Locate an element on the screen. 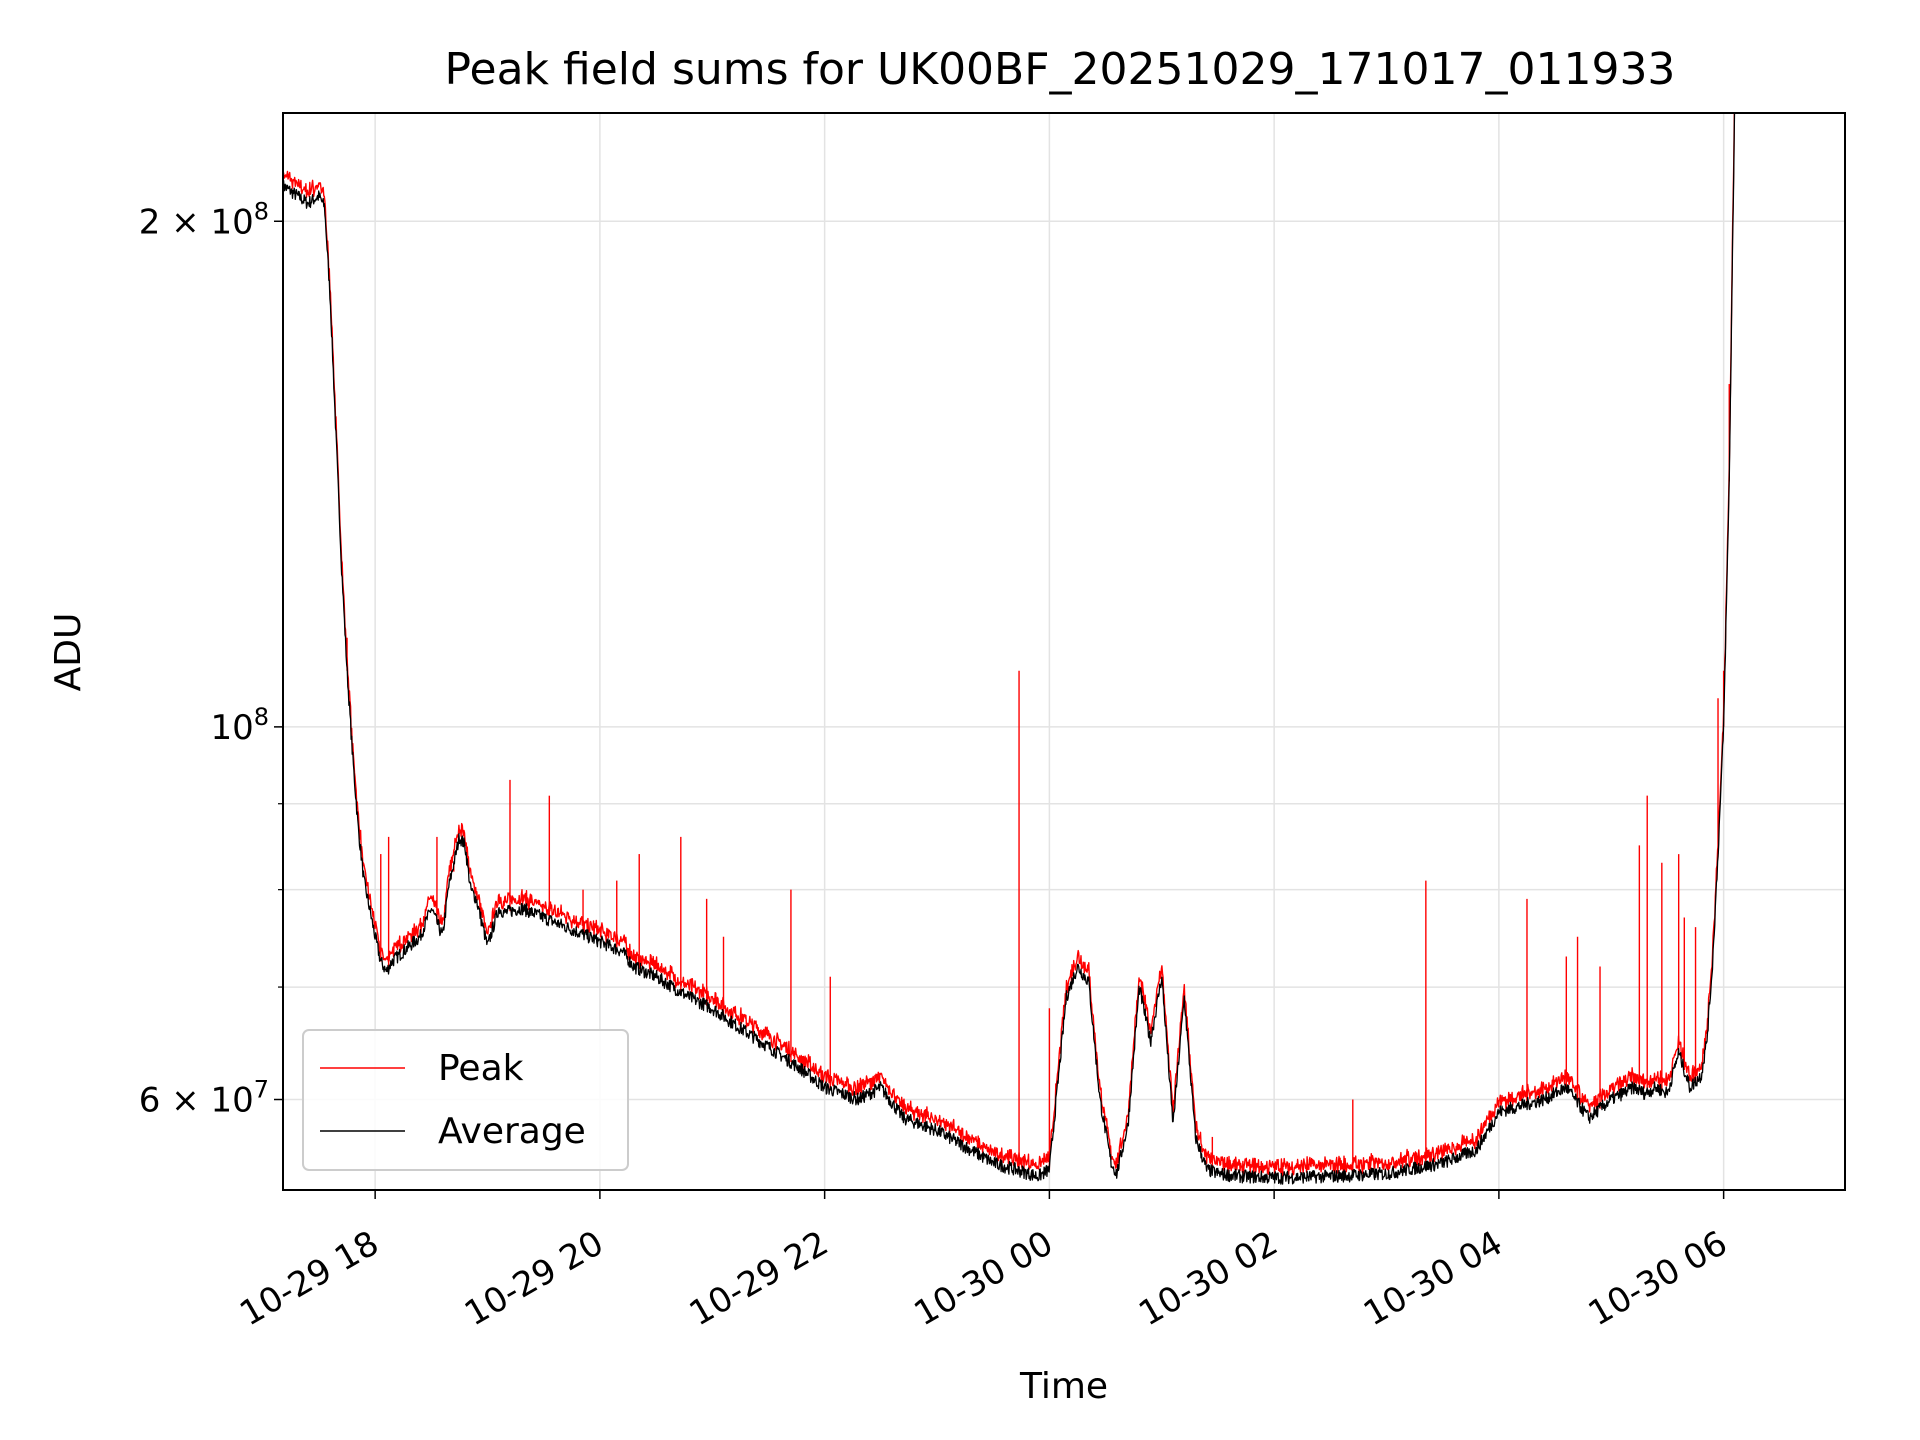 This screenshot has height=1440, width=1920. x-axis-label: Time is located at coordinates (1063, 1386).